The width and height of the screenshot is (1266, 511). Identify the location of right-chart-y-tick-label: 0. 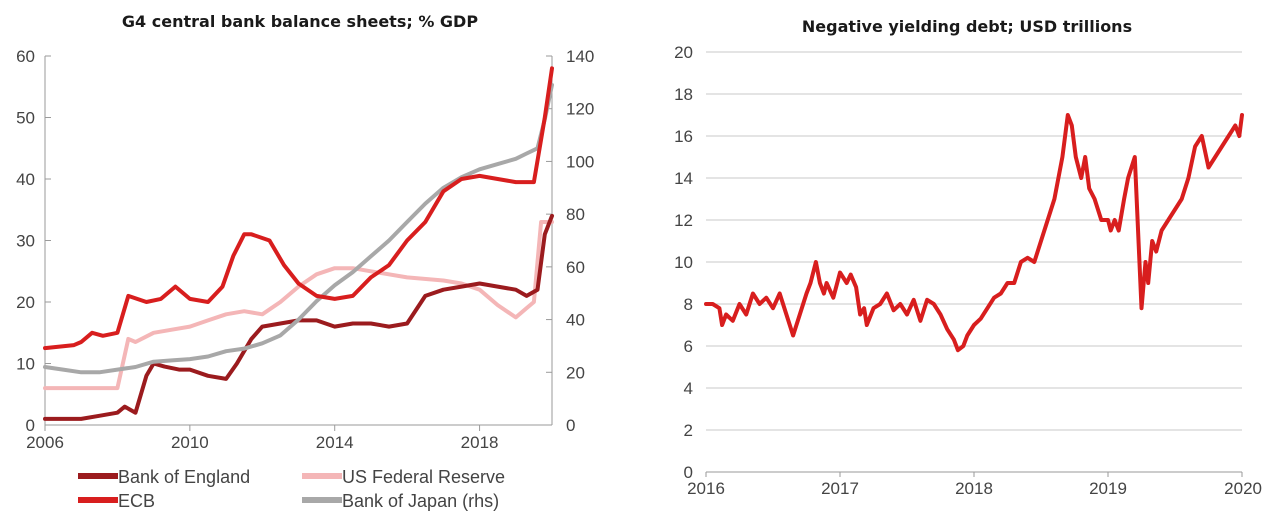
(688, 472).